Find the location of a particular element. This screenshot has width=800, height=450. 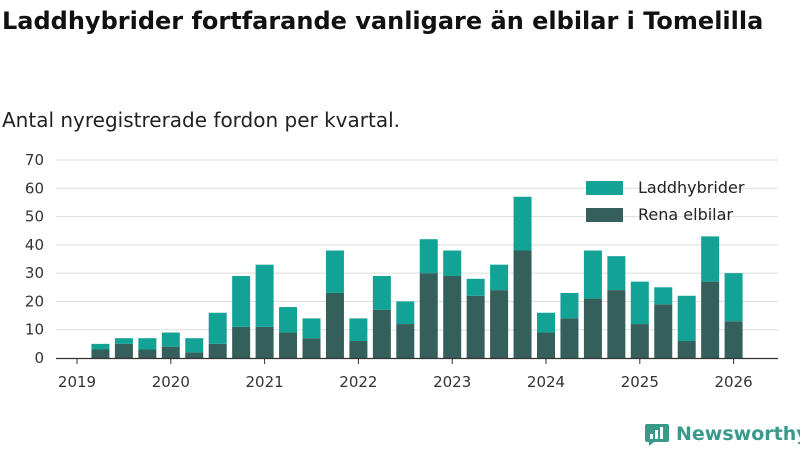

legend-rena-elbilar-swatch is located at coordinates (604, 215).